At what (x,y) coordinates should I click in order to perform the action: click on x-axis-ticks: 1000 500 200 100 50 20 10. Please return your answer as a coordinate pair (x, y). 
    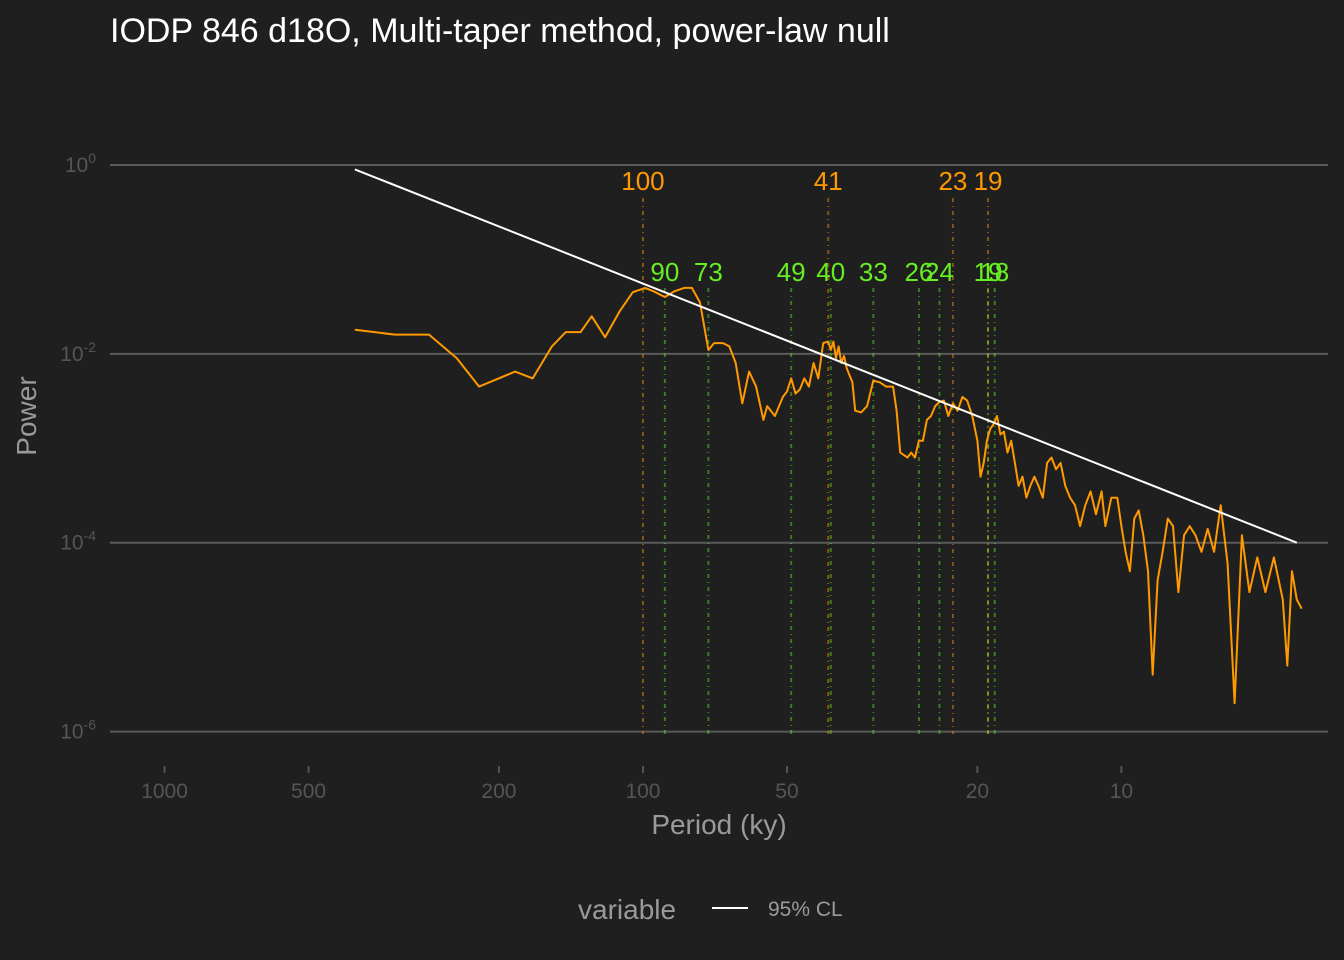
    Looking at the image, I should click on (637, 784).